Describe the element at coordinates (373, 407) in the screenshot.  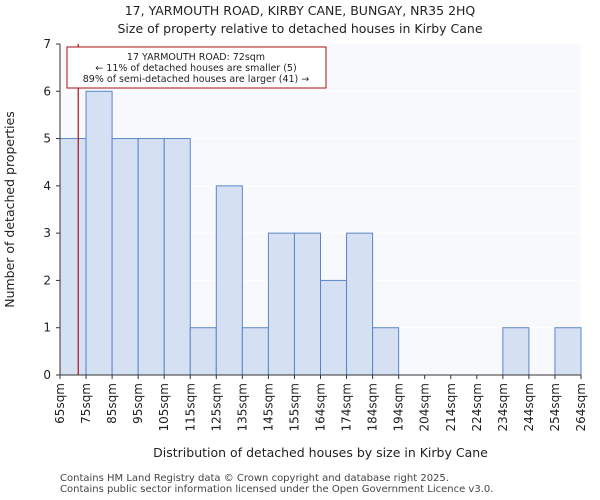
I see `x-tick-label: 184sqm` at that location.